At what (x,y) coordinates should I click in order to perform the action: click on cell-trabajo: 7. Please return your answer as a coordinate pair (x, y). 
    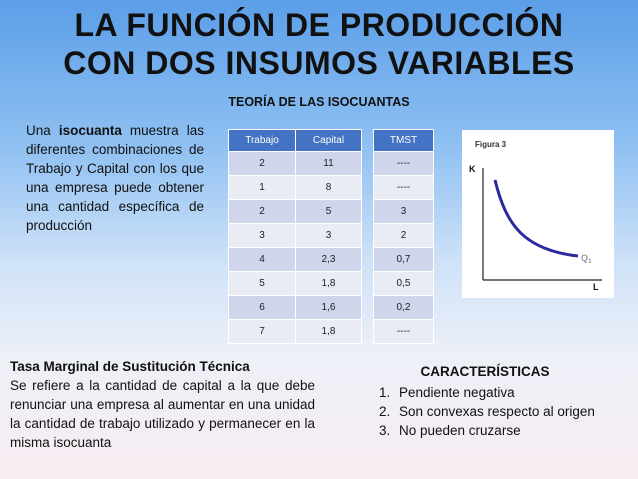
    Looking at the image, I should click on (262, 331).